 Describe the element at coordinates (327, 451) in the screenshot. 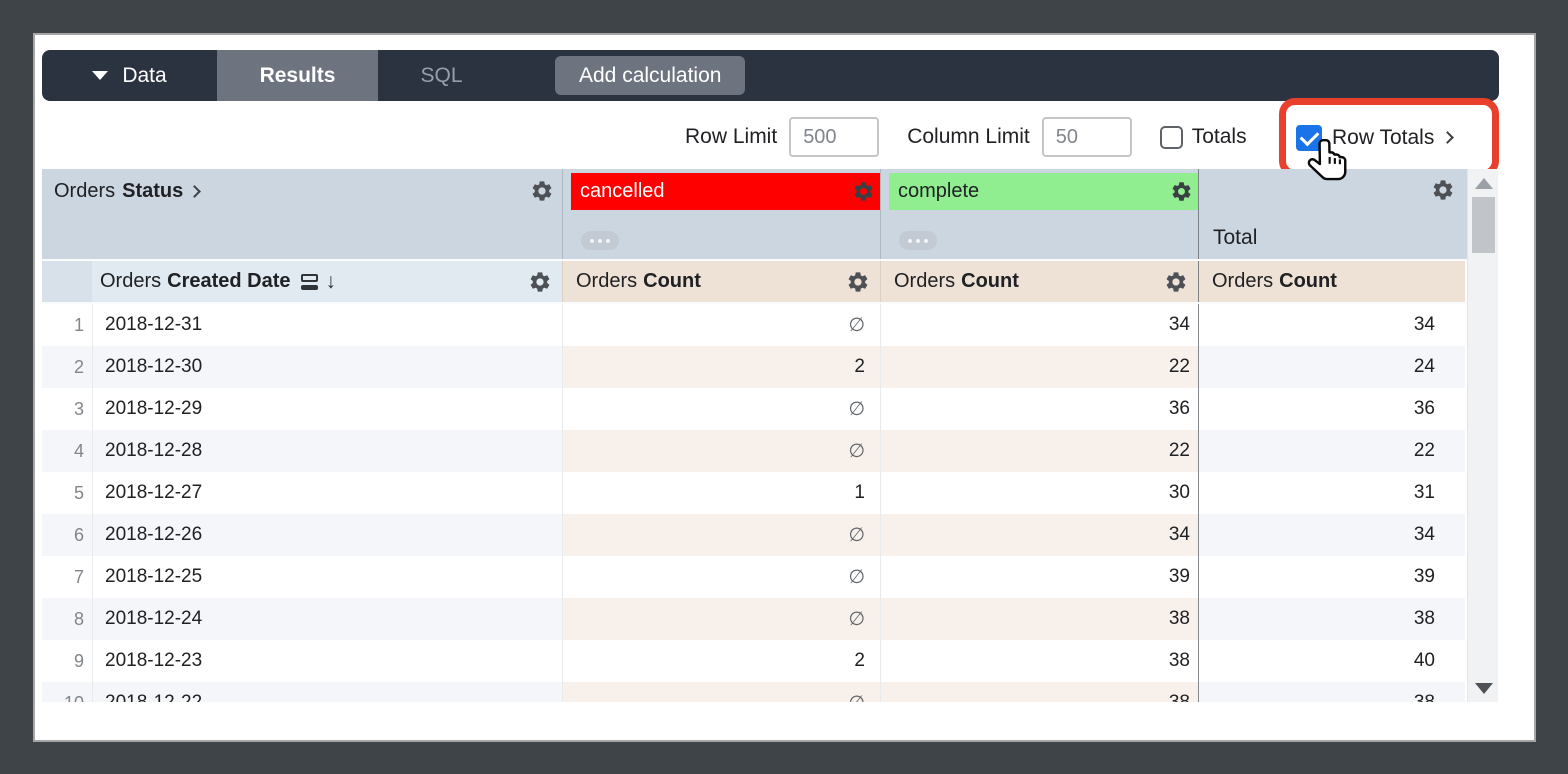

I see `date-cell: 2018-12-28` at that location.